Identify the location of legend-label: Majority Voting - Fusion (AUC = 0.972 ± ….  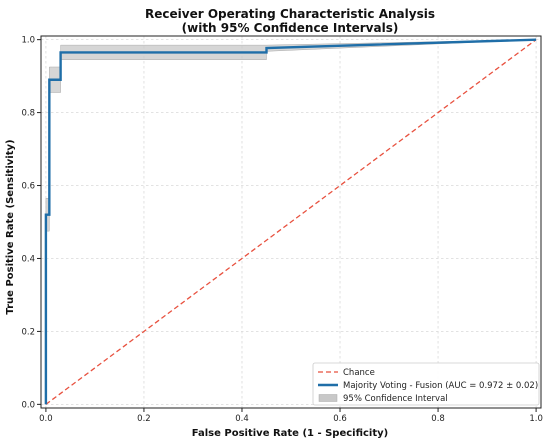
(440, 386).